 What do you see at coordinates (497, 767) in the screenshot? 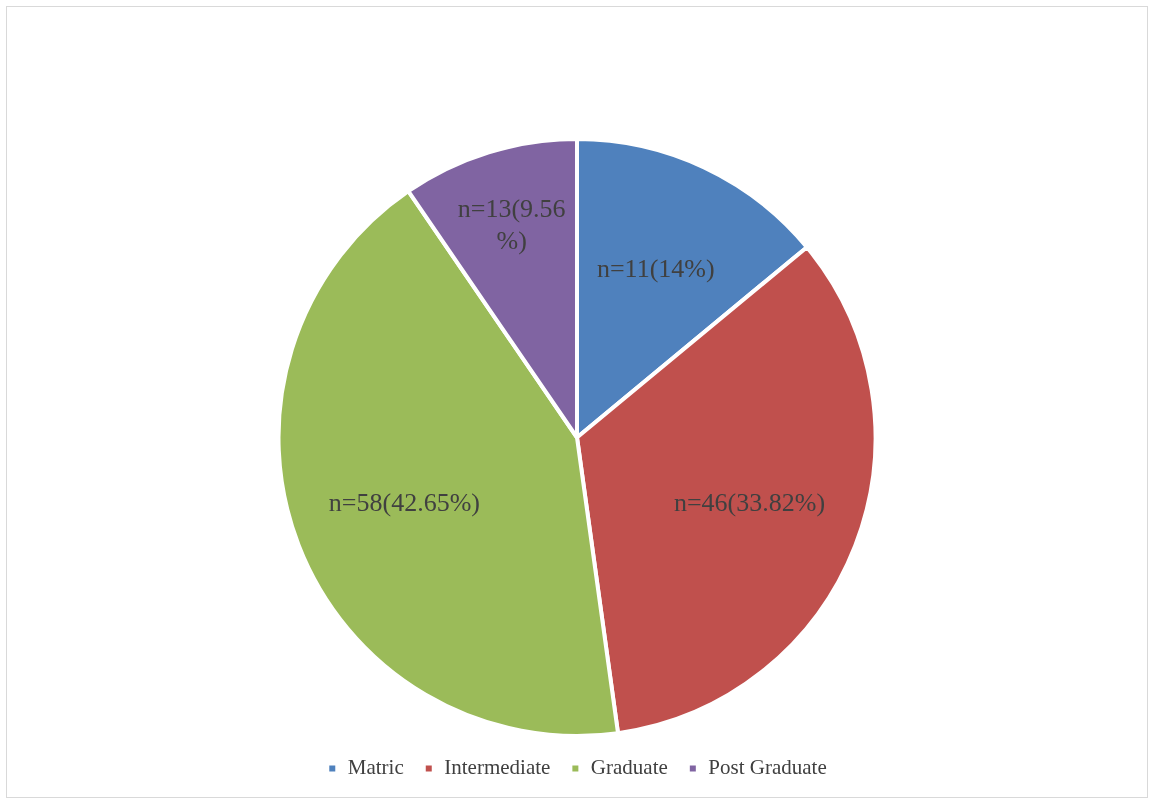
I see `legend-label: Intermediate` at bounding box center [497, 767].